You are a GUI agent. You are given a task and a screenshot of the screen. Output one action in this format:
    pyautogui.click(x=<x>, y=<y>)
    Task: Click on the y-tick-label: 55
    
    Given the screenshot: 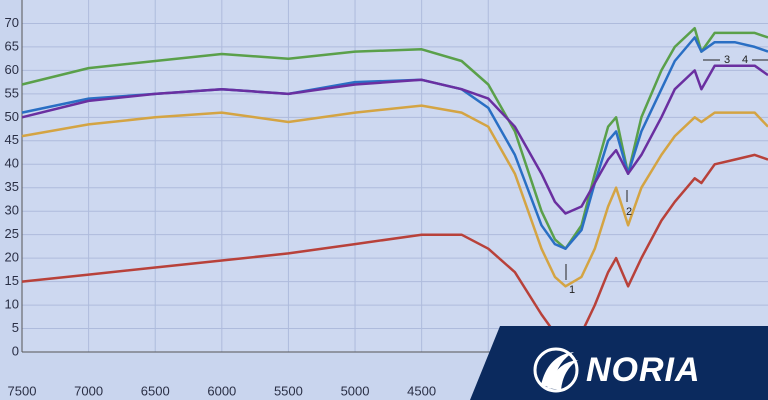 What is the action you would take?
    pyautogui.click(x=12, y=92)
    